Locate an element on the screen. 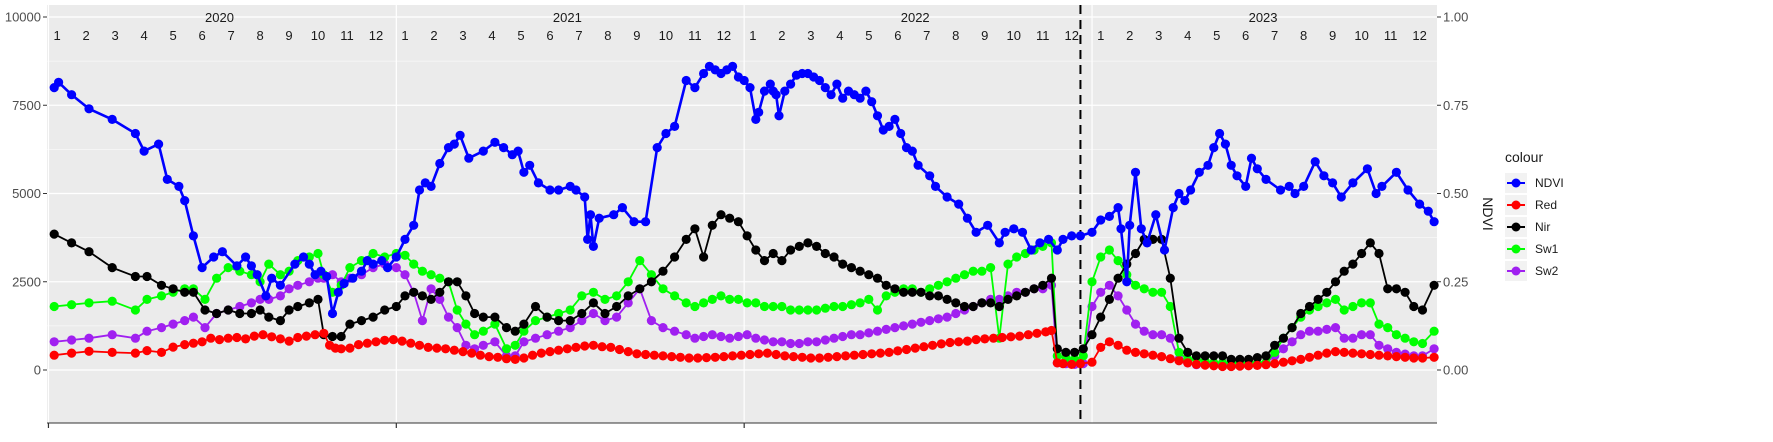  month-label: 7 is located at coordinates (230, 35).